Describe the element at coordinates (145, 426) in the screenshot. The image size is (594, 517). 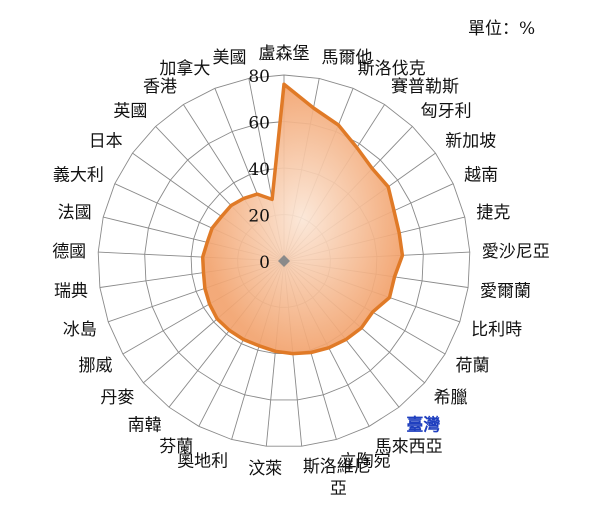
I see `category-label-南韓: 南韓` at that location.